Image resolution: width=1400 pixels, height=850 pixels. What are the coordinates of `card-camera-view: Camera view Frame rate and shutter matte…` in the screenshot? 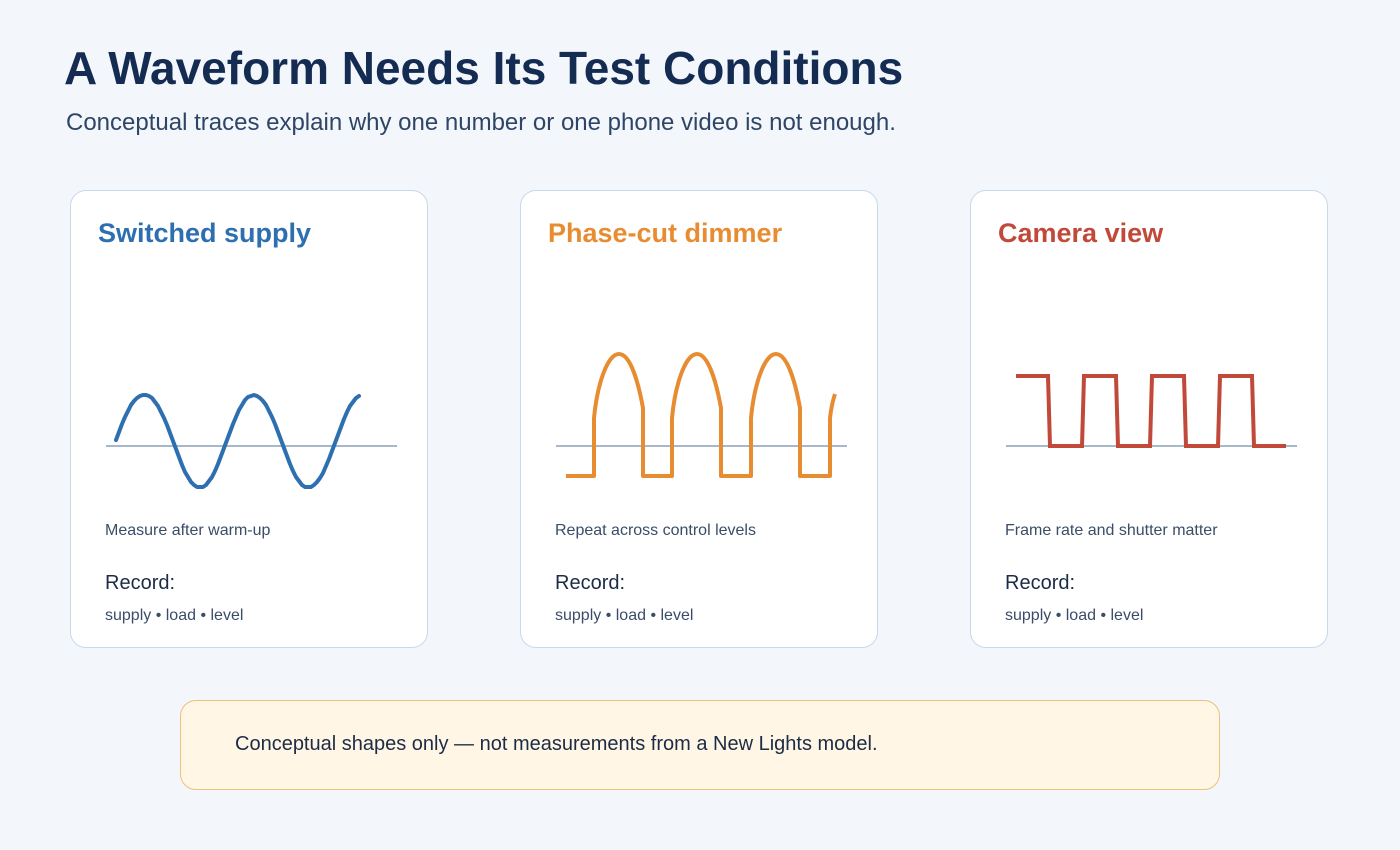 It's located at (1149, 419).